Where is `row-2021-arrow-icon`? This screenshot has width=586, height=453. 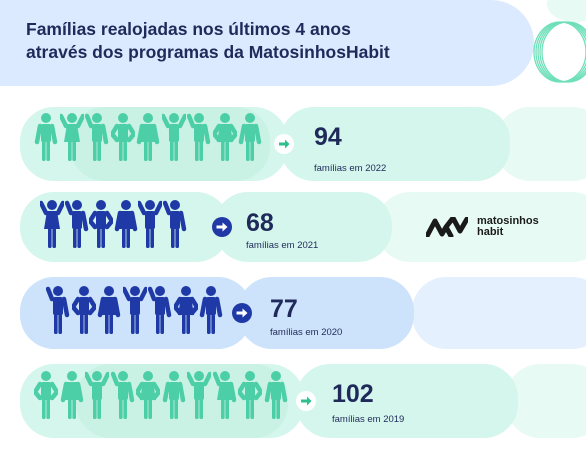 row-2021-arrow-icon is located at coordinates (222, 227).